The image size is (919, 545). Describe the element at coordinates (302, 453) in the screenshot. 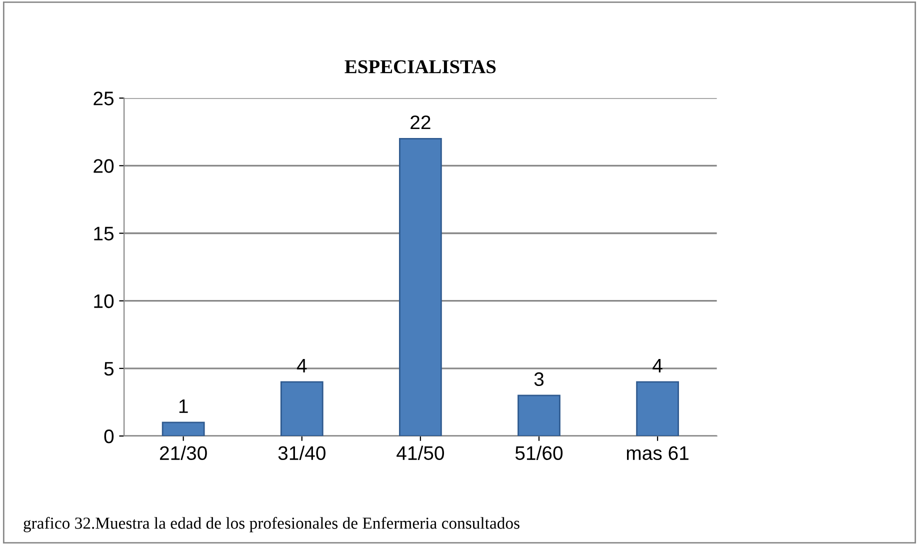

I see `x-tick-label: 31/40` at that location.